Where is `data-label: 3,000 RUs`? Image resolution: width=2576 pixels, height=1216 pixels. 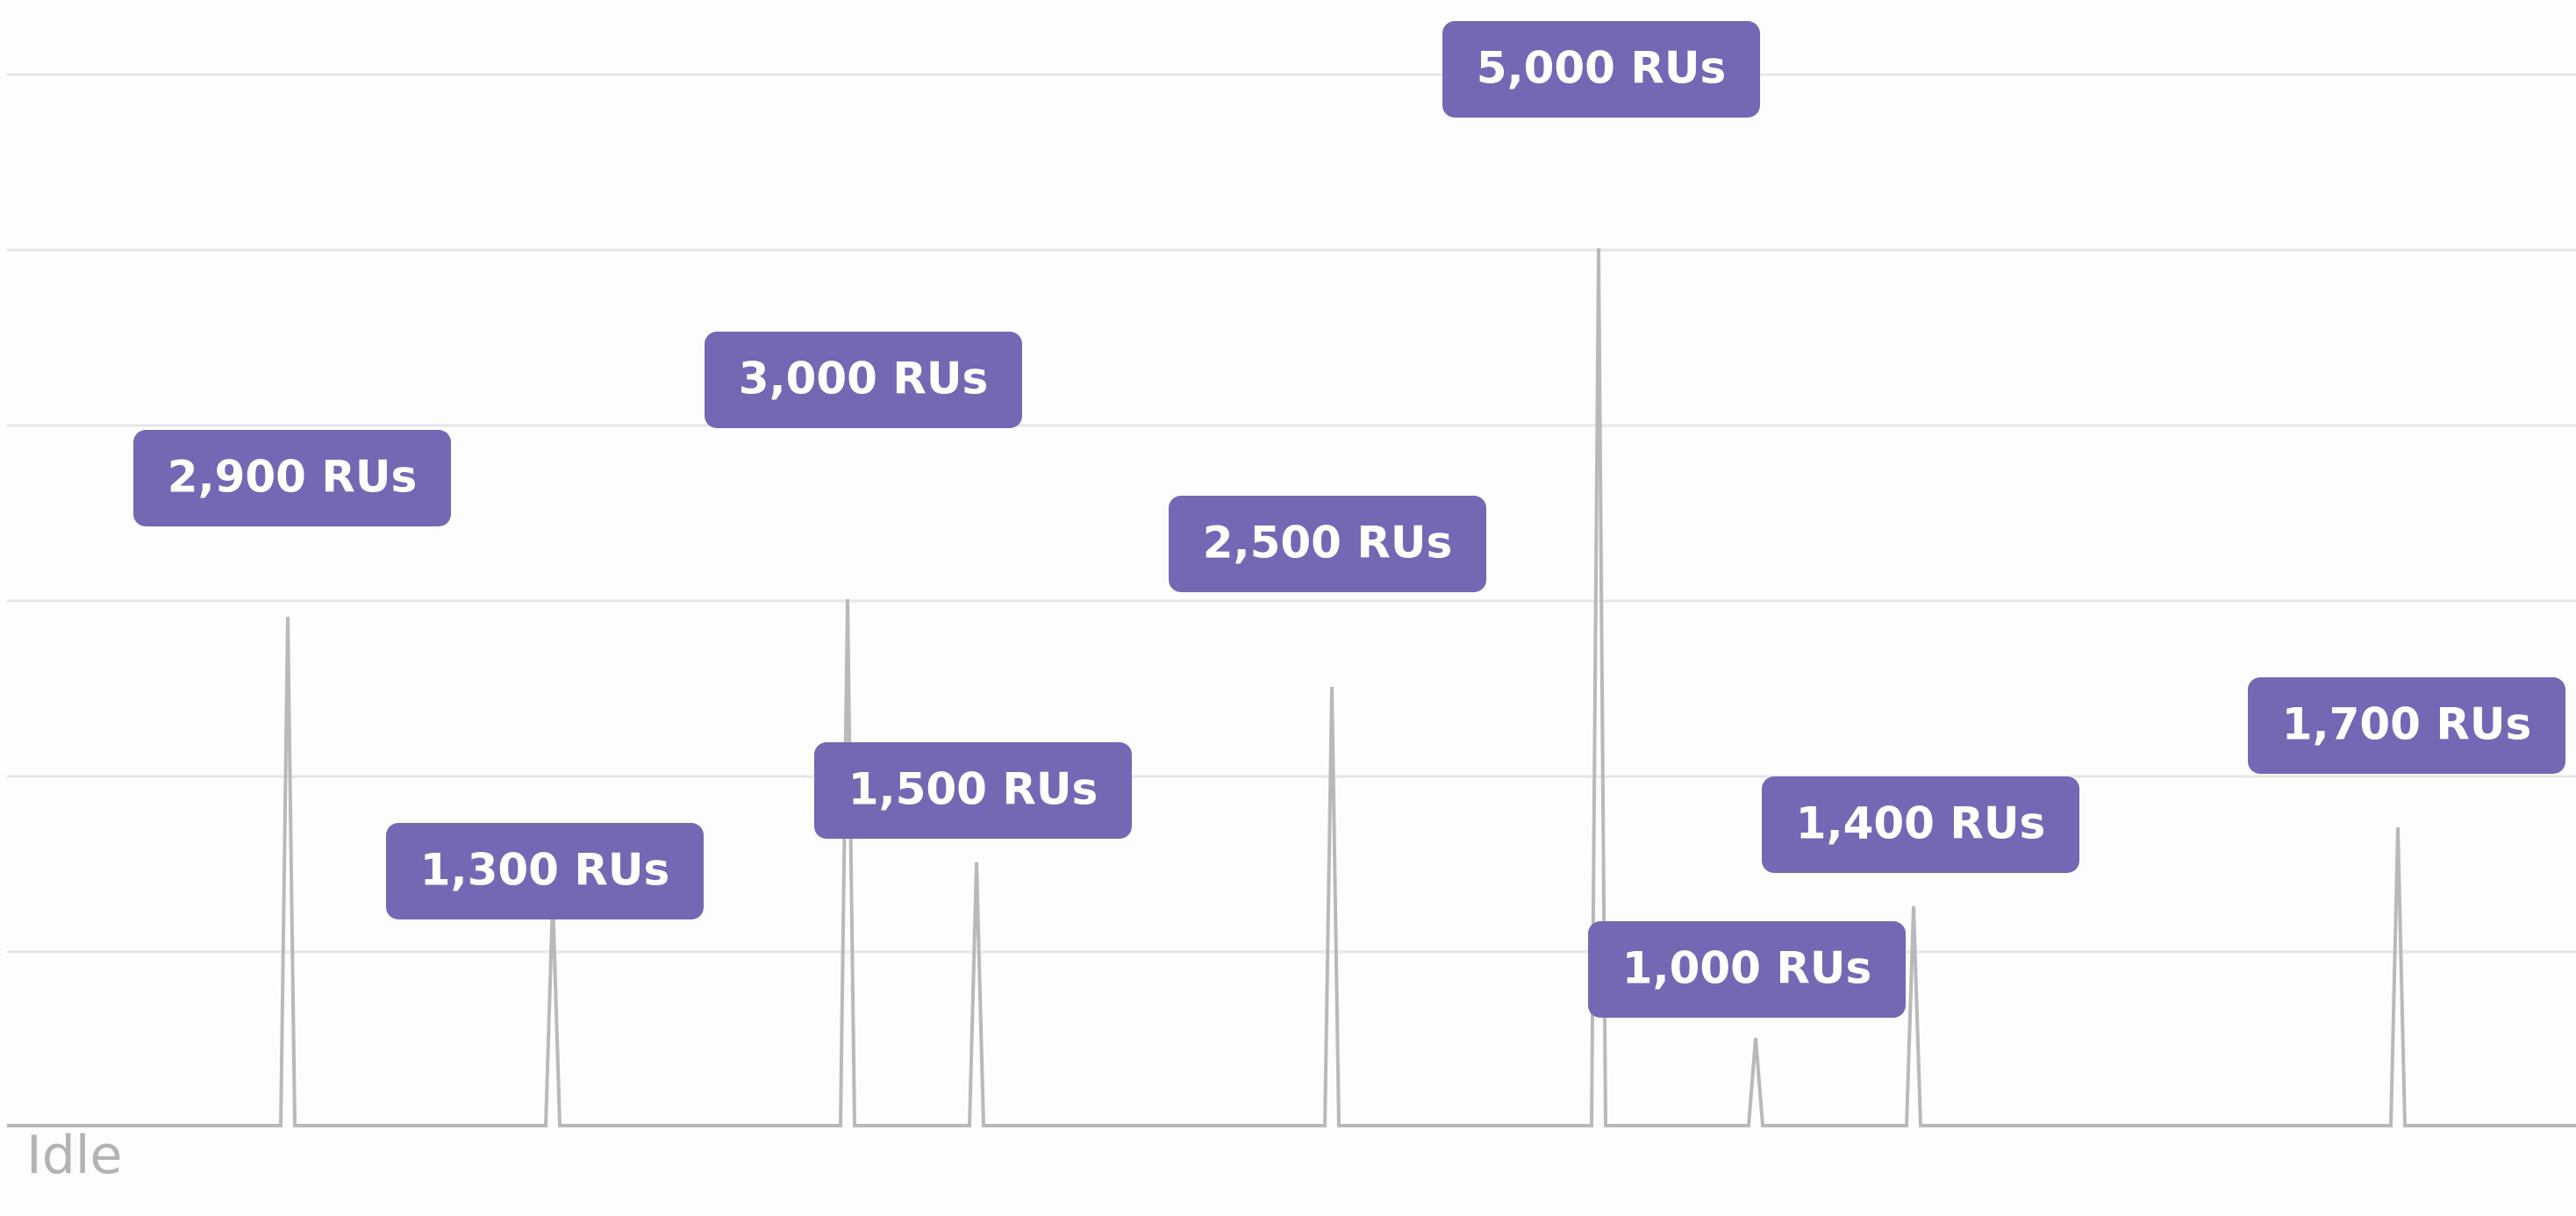 data-label: 3,000 RUs is located at coordinates (863, 380).